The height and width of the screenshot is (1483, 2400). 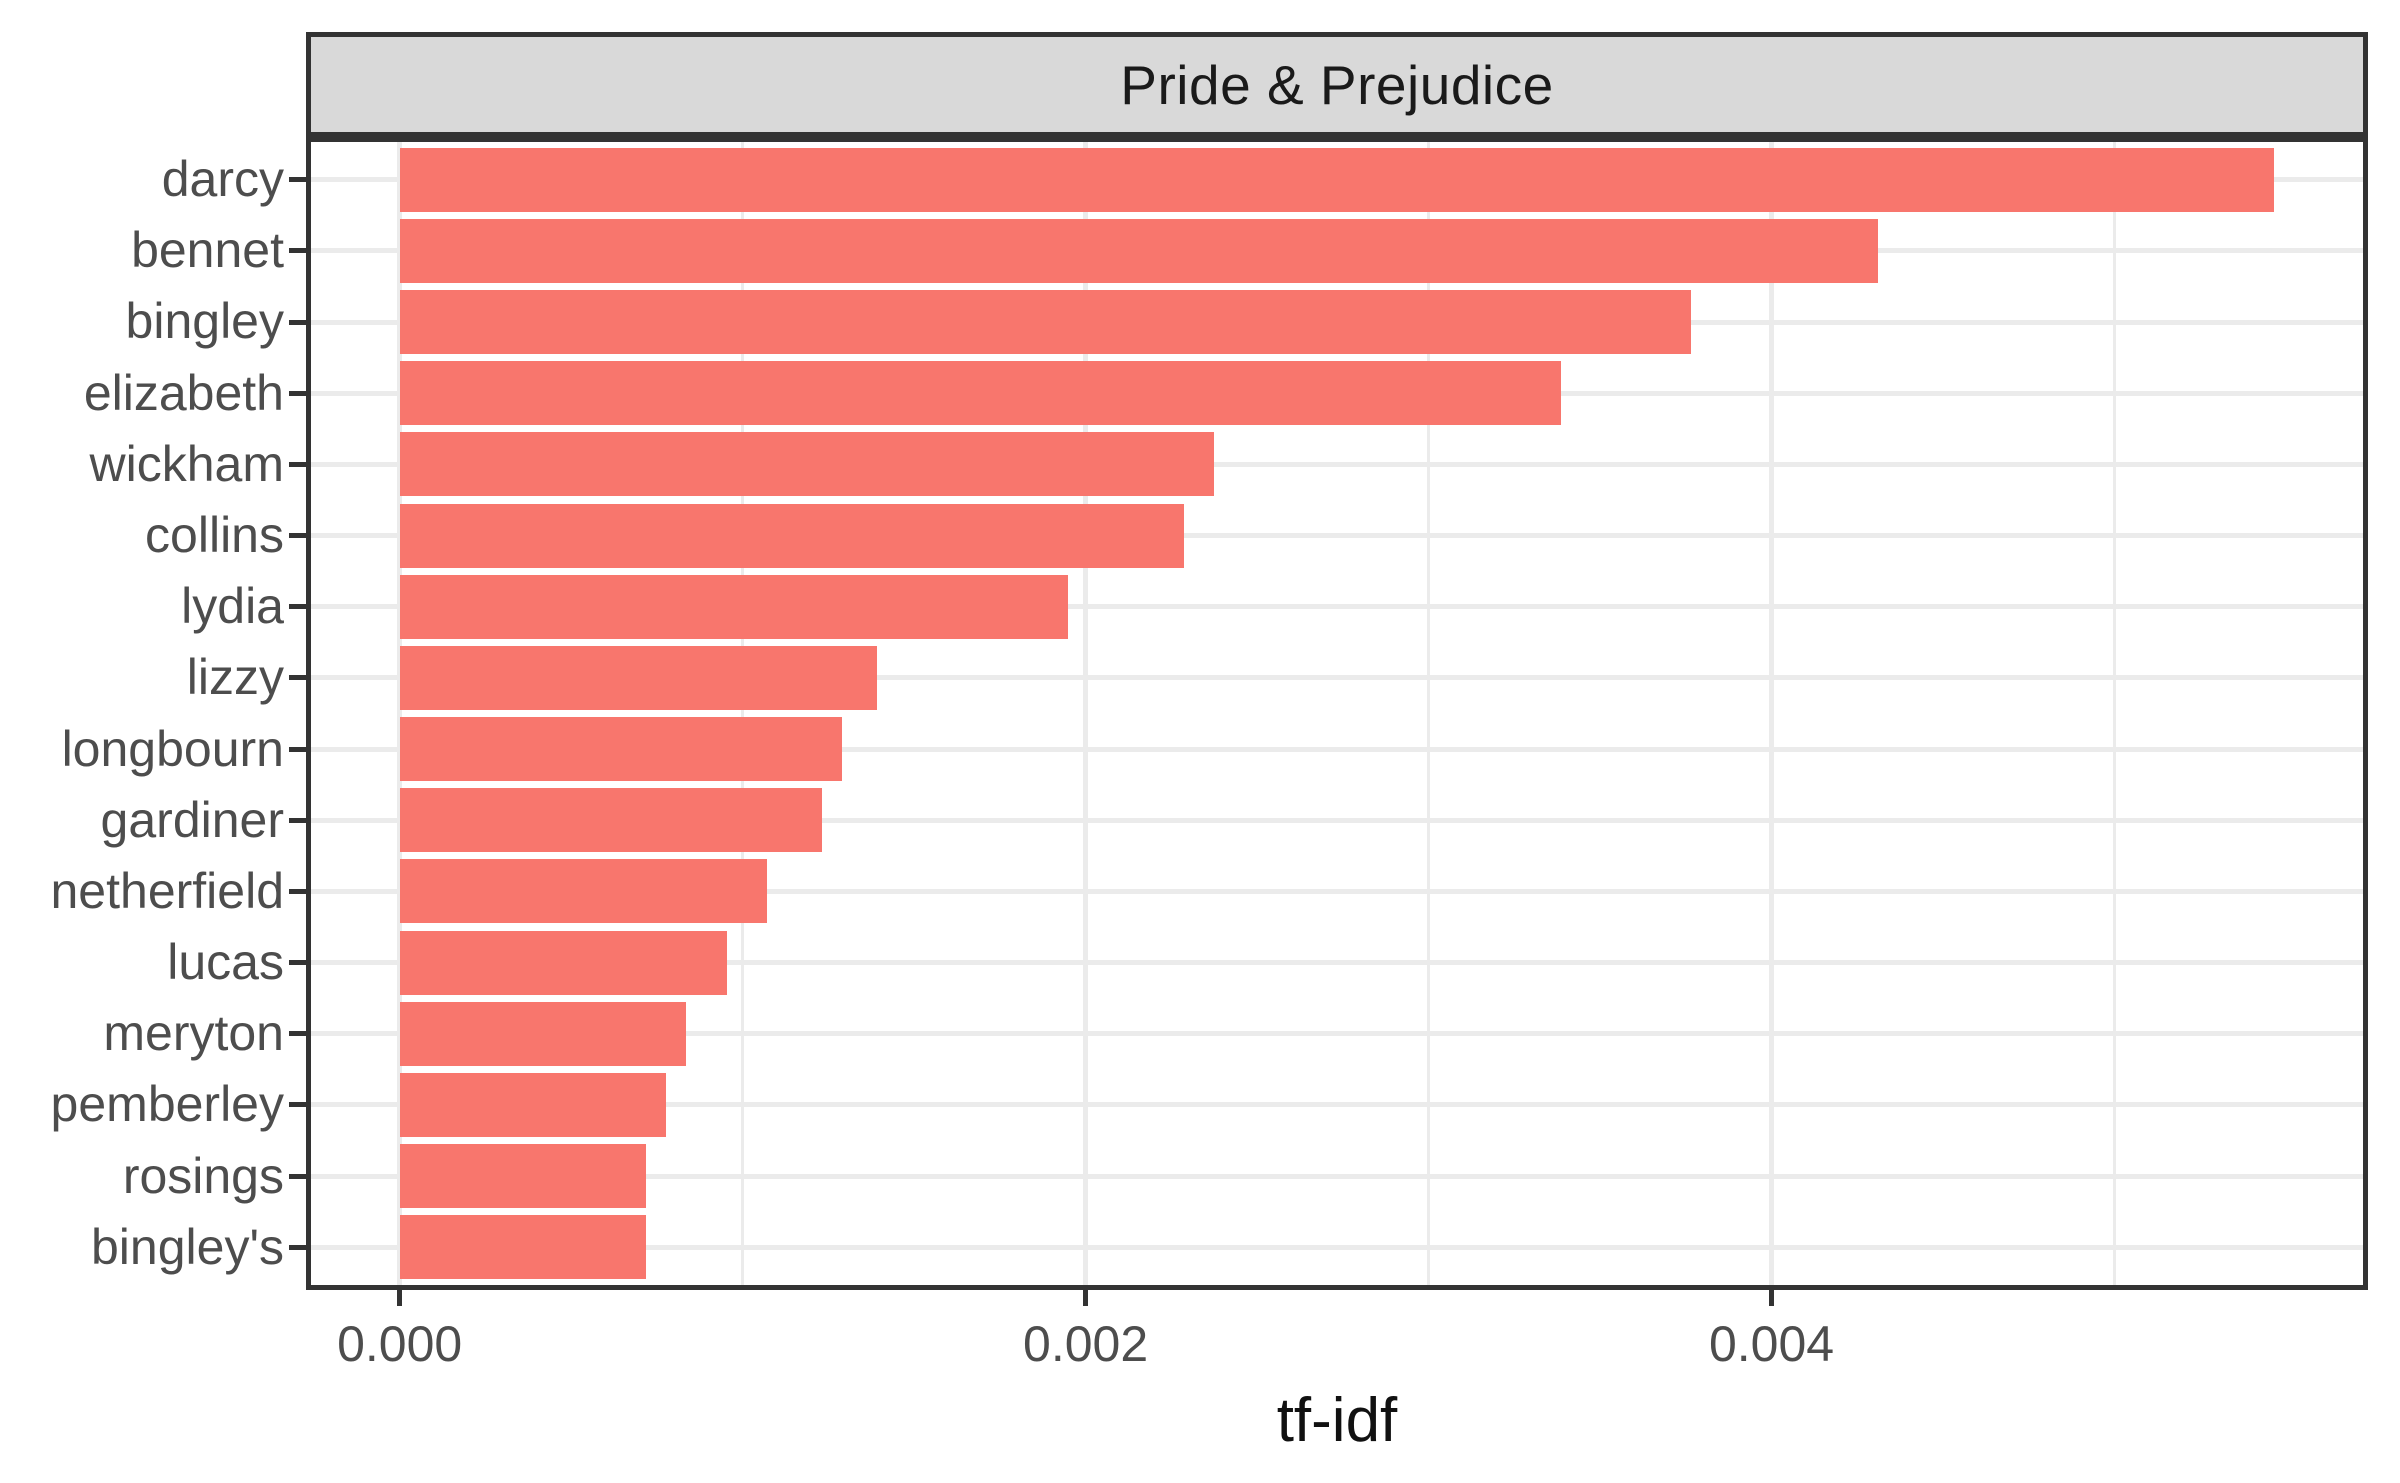 What do you see at coordinates (1138, 250) in the screenshot?
I see `bar-bennet` at bounding box center [1138, 250].